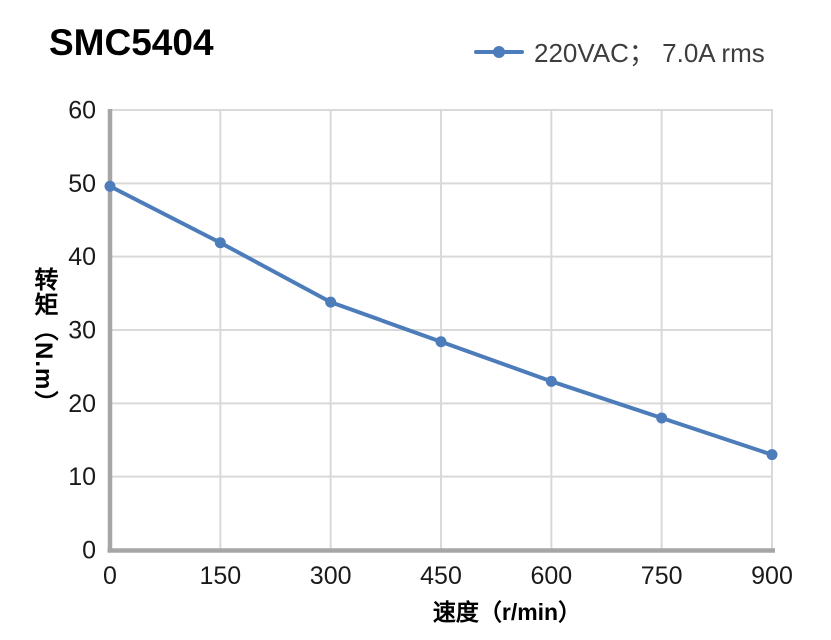 This screenshot has height=640, width=831. I want to click on x-tick-label: 600, so click(551, 576).